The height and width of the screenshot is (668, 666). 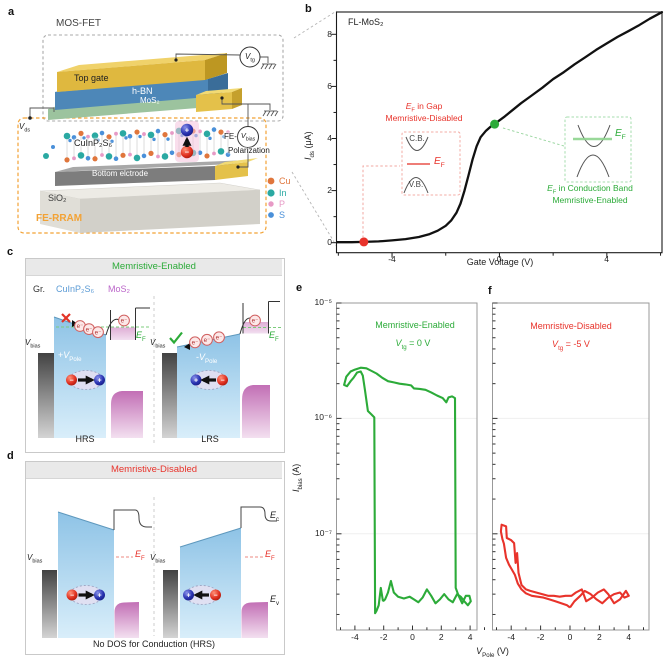 I want to click on vb-label: V.B., so click(x=416, y=184).